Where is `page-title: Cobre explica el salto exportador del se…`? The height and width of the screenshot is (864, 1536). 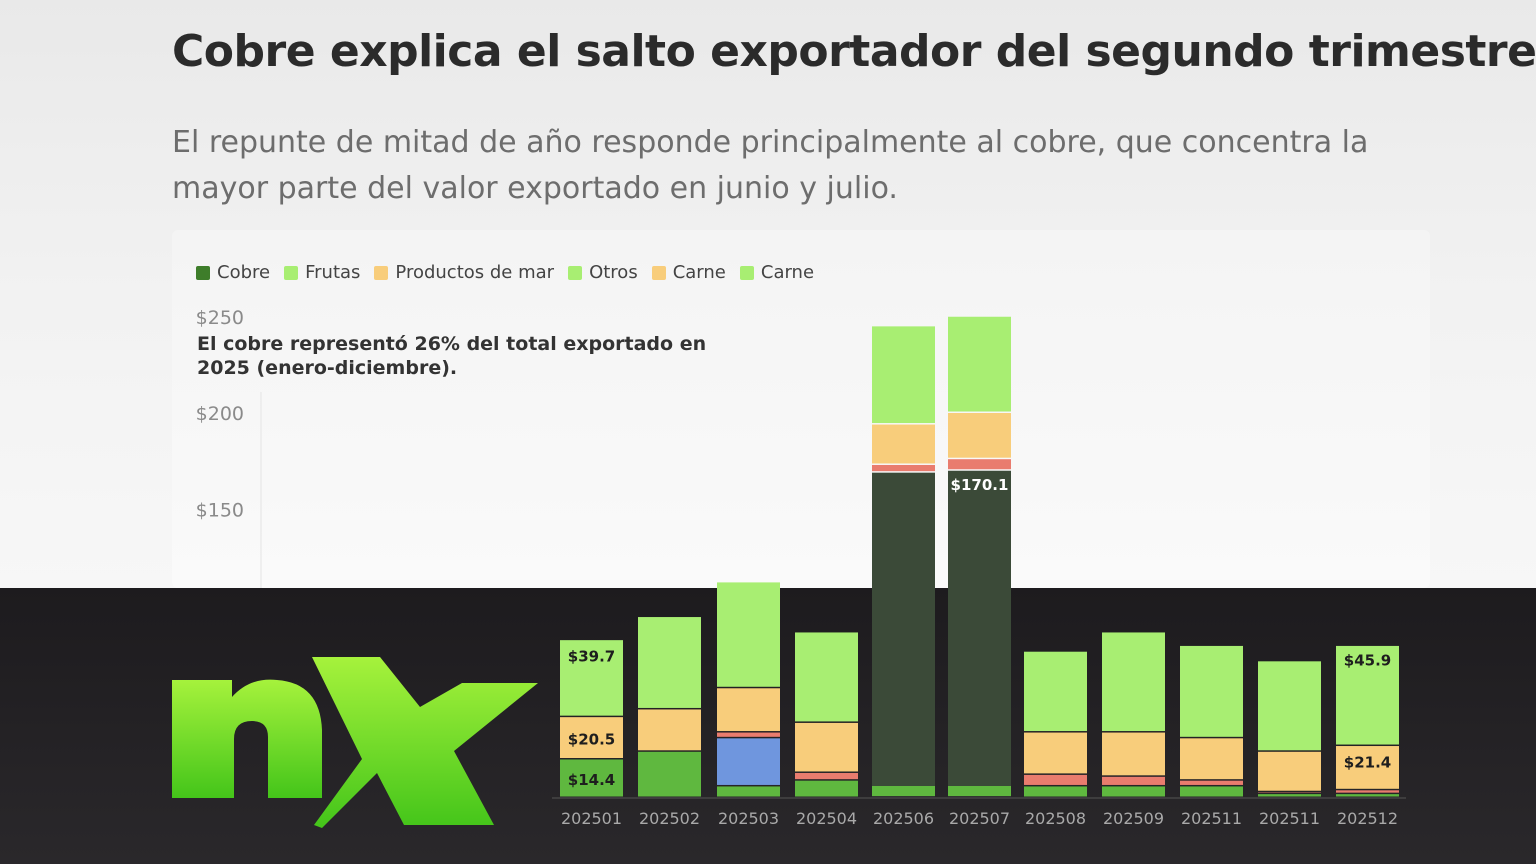
page-title: Cobre explica el salto exportador del se… is located at coordinates (854, 51).